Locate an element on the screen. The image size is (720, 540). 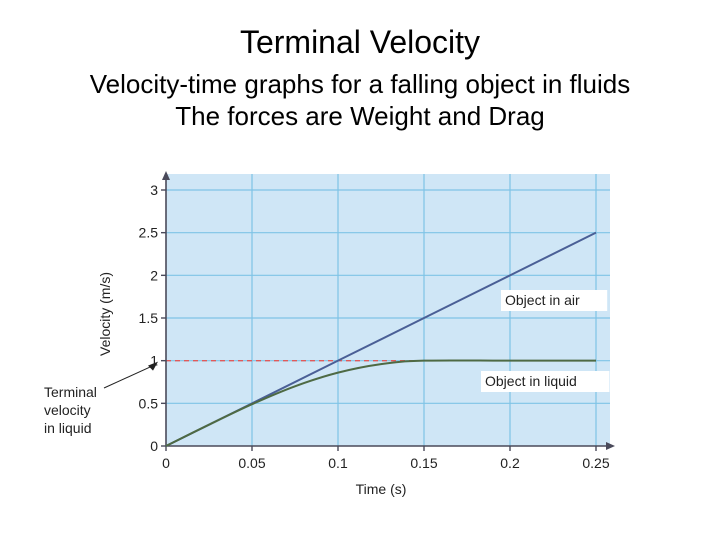
y-tick-label: 0.5 is located at coordinates (149, 403).